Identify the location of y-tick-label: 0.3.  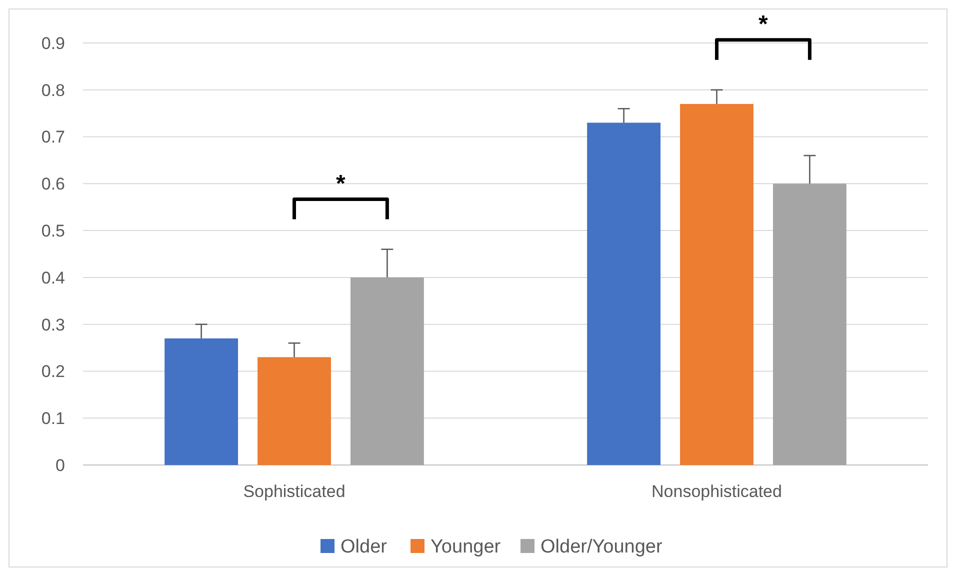
(53, 324).